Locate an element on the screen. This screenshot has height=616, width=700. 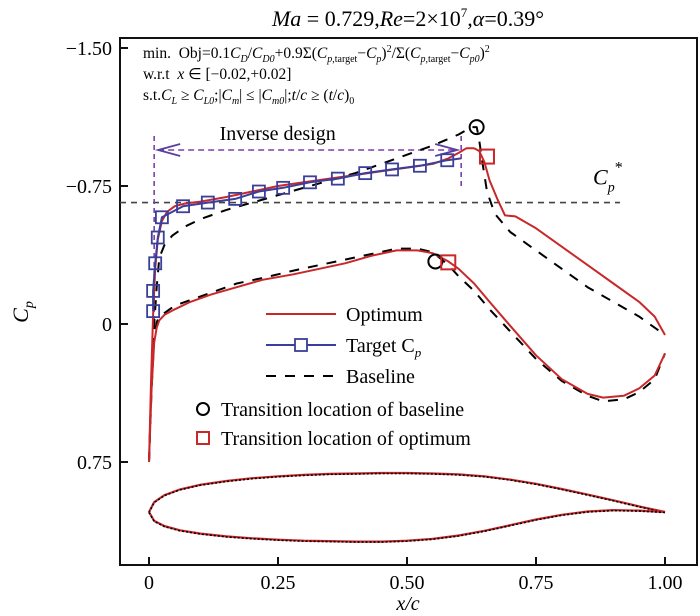
objective-line-2: w.r.t x ∈ [−0.02,+0.02] is located at coordinates (217, 74).